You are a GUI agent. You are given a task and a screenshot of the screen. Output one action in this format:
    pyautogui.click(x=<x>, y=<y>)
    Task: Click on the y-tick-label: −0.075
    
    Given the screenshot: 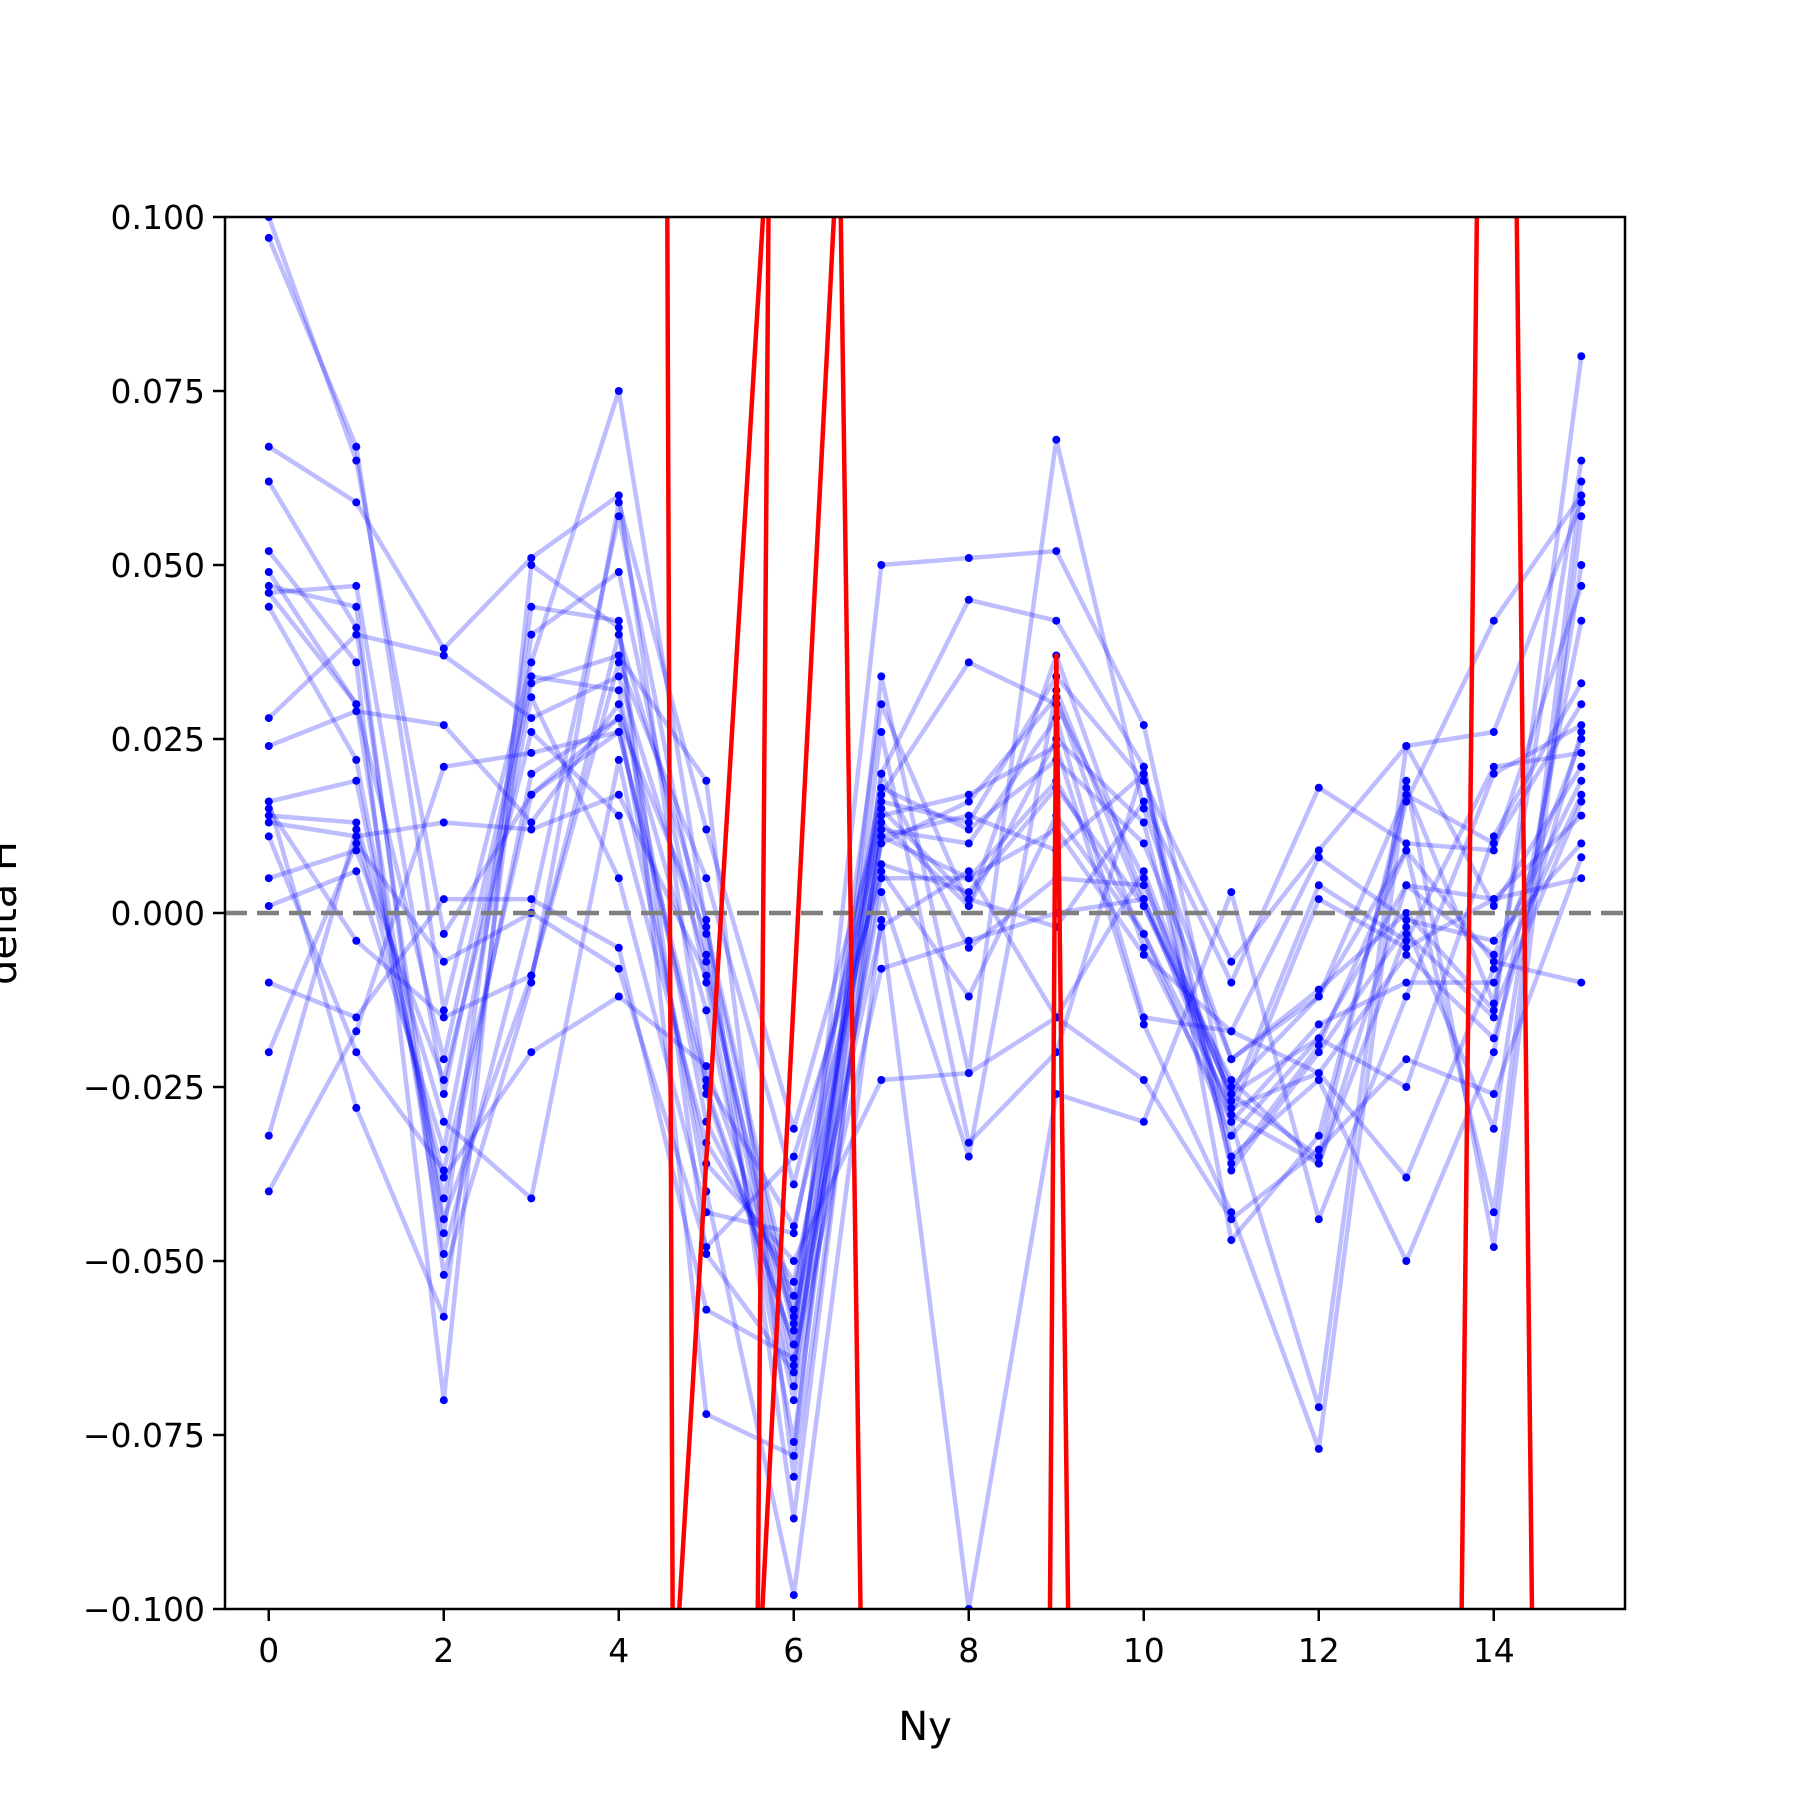 What is the action you would take?
    pyautogui.click(x=144, y=1435)
    